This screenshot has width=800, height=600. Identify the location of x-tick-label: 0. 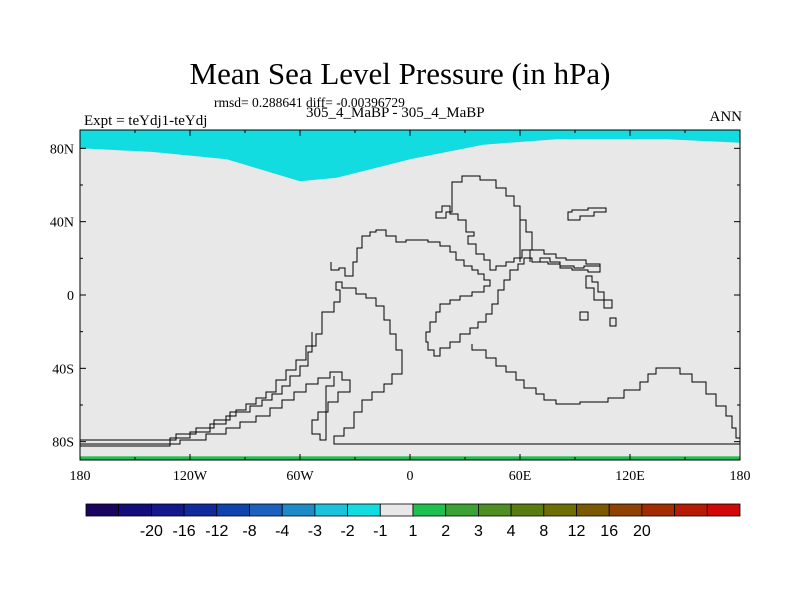
(410, 476).